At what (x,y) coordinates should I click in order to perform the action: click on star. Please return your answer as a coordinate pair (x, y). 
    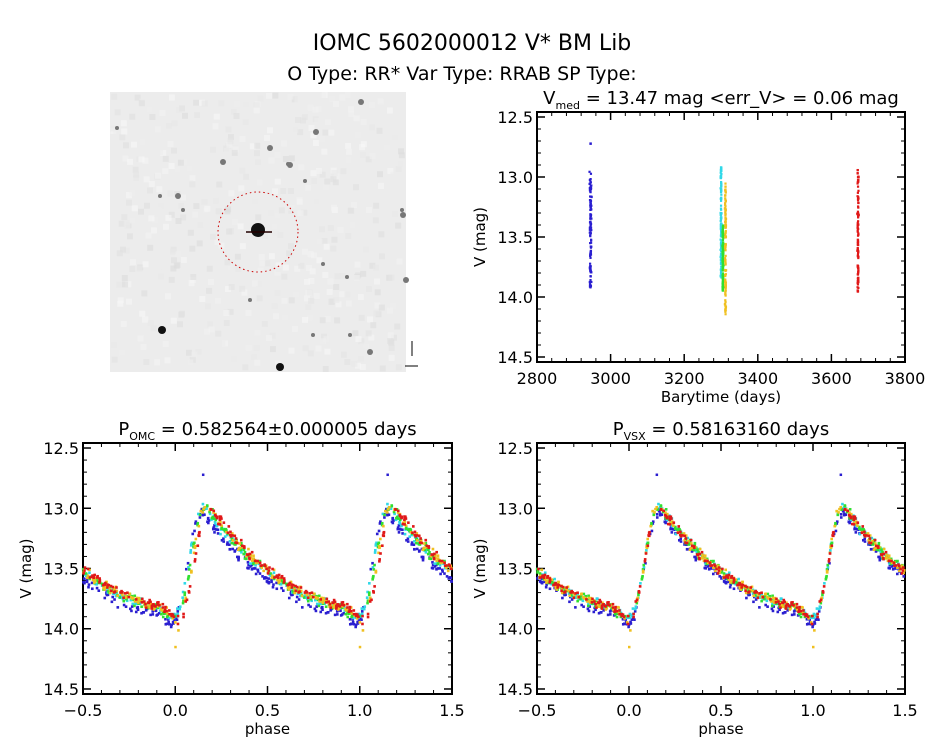
    Looking at the image, I should click on (316, 132).